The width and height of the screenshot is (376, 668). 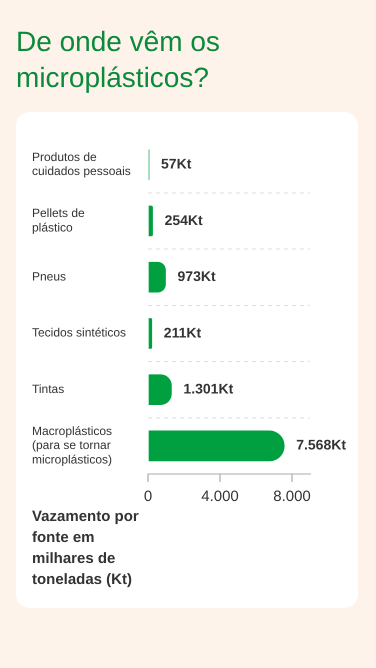 What do you see at coordinates (118, 60) in the screenshot?
I see `chart-title: De onde vêm os microplásticos?` at bounding box center [118, 60].